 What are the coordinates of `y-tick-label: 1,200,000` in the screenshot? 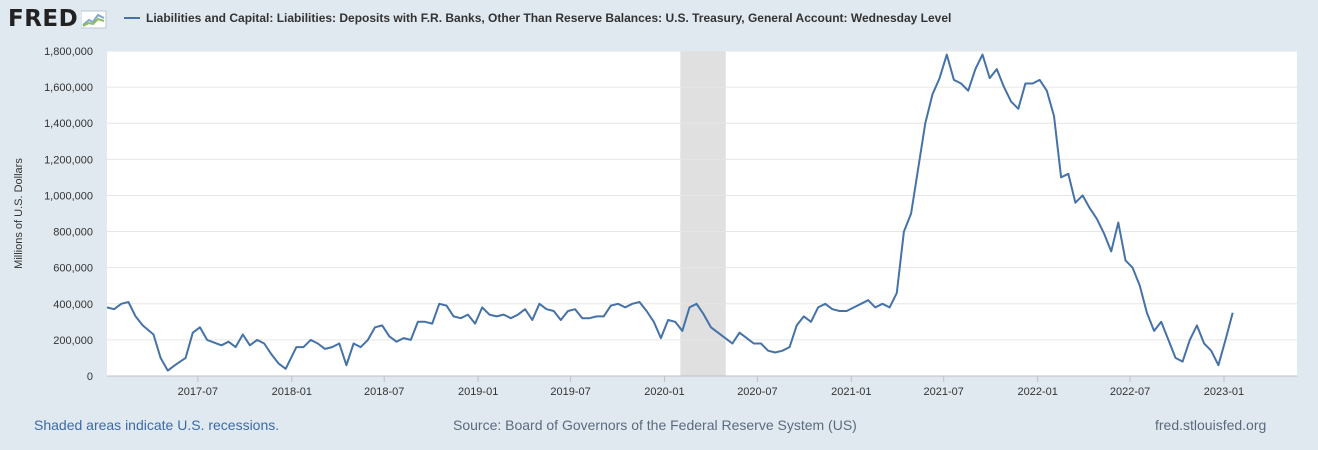 It's located at (68, 160).